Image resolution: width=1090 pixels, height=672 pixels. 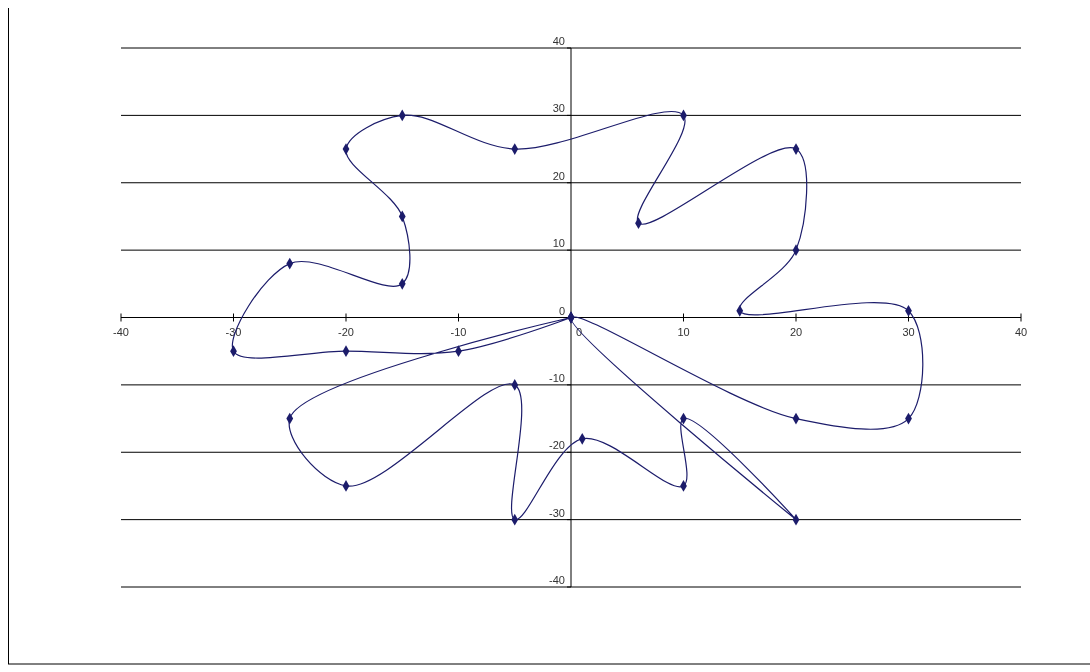 I want to click on x-tick-label: -10, so click(x=458, y=331).